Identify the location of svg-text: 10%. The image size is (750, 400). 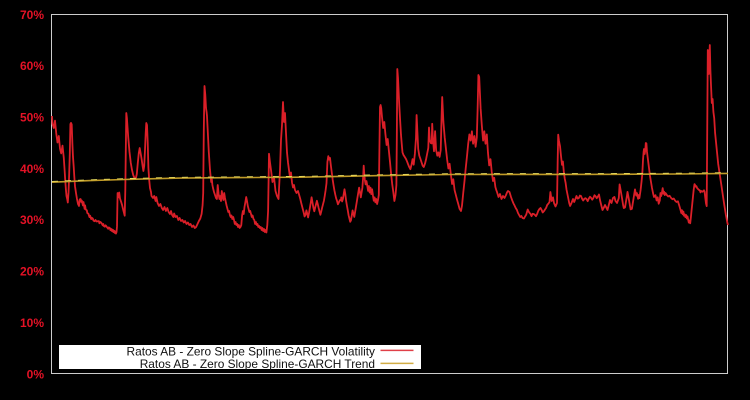
(32, 323).